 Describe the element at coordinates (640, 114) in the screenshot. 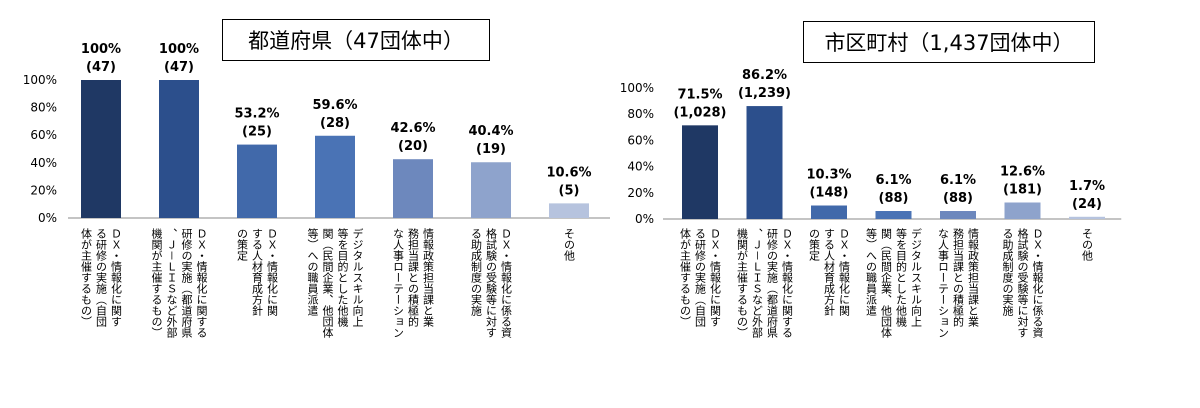

I see `right-y-tick-label: 80%` at that location.